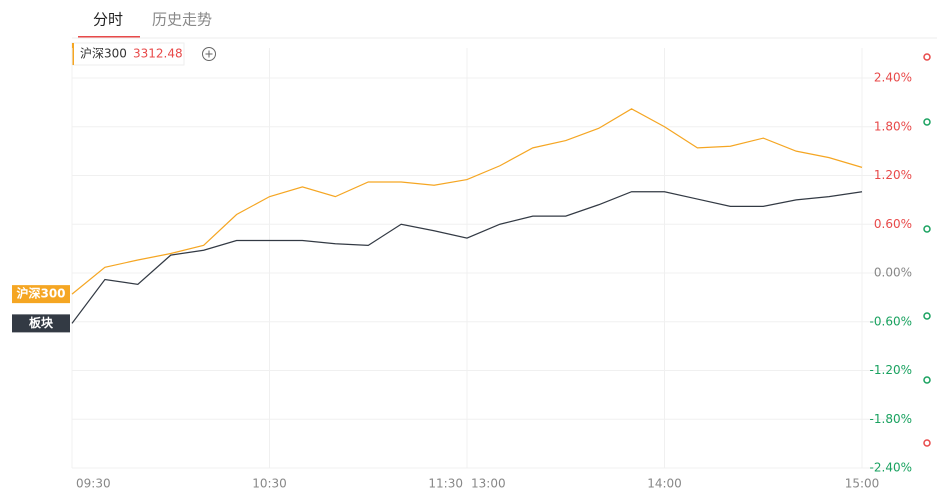 This screenshot has width=937, height=497. What do you see at coordinates (893, 224) in the screenshot?
I see `y-tick-label: 0.60%` at bounding box center [893, 224].